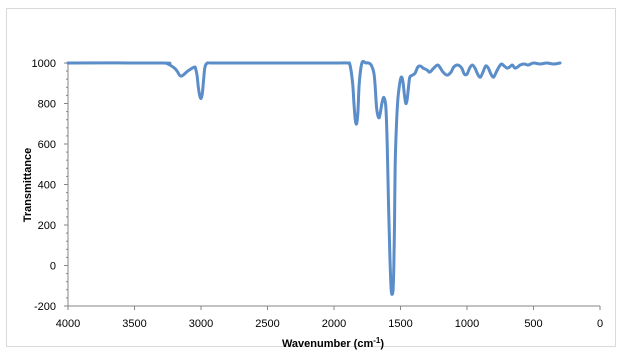 The width and height of the screenshot is (624, 352). What do you see at coordinates (47, 145) in the screenshot?
I see `y-tick-label: 600` at bounding box center [47, 145].